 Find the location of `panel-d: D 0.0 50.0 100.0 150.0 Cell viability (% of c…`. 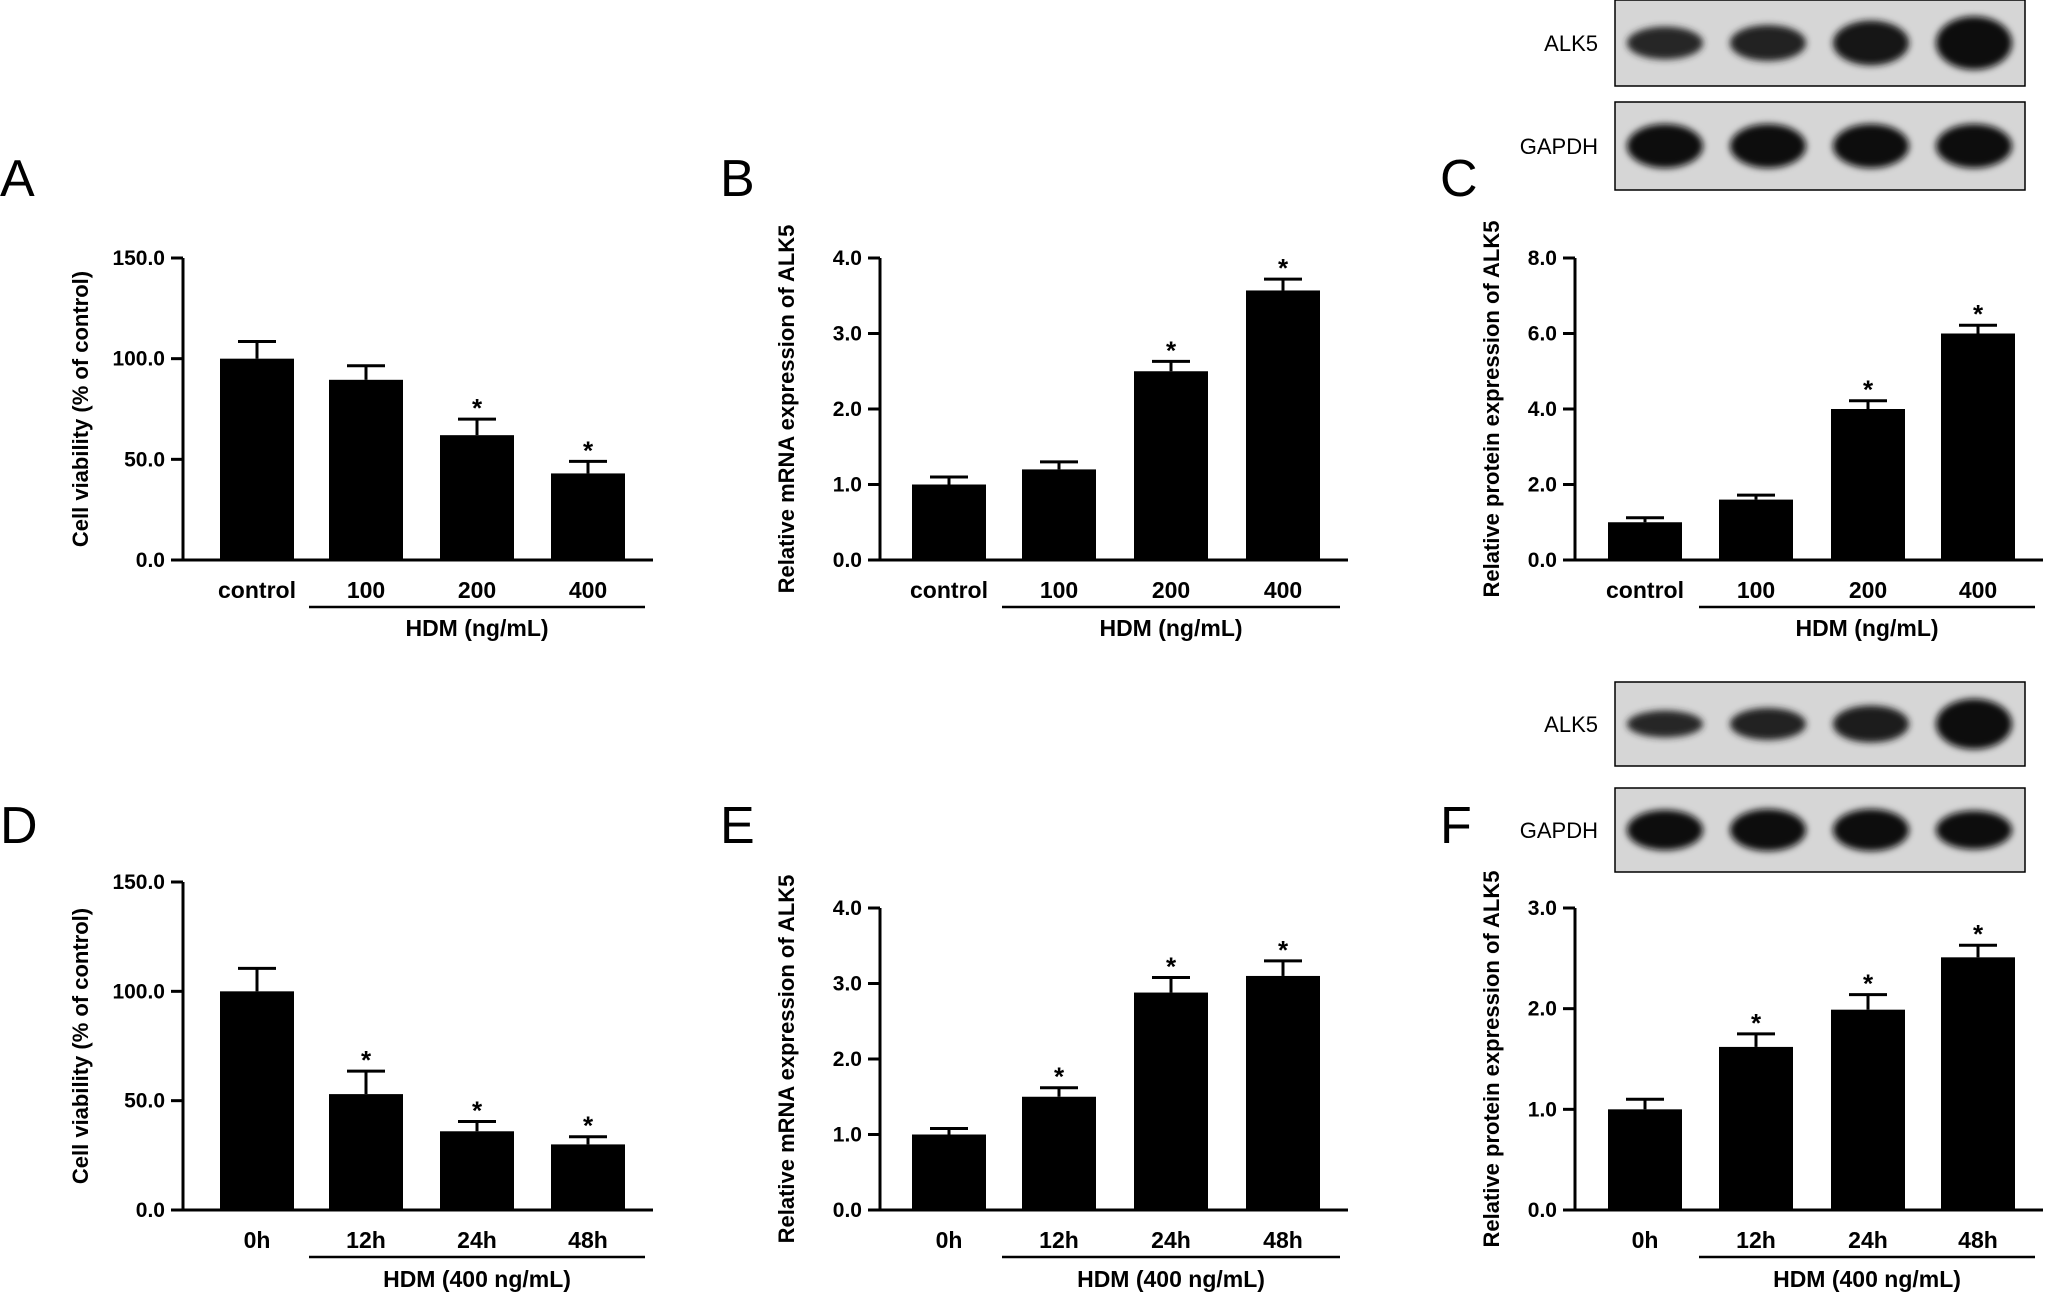

panel-d: D 0.0 50.0 100.0 150.0 Cell viability (% of c… is located at coordinates (326, 1044).